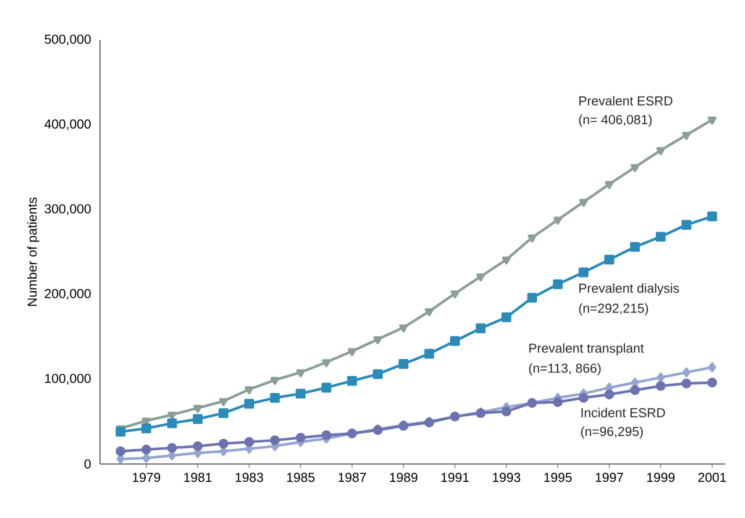 The width and height of the screenshot is (745, 518). Describe the element at coordinates (67, 40) in the screenshot. I see `y-tick-label: 500,000` at that location.